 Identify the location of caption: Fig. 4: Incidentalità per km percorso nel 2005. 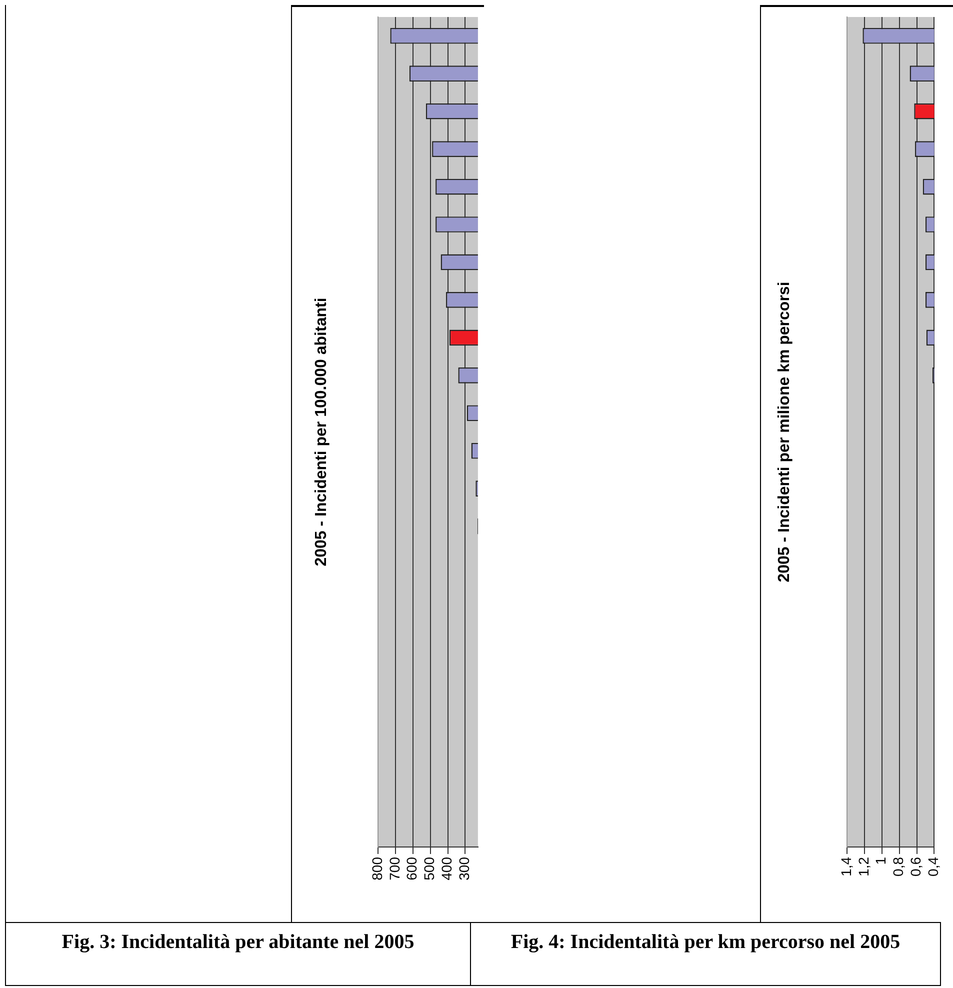
(705, 954).